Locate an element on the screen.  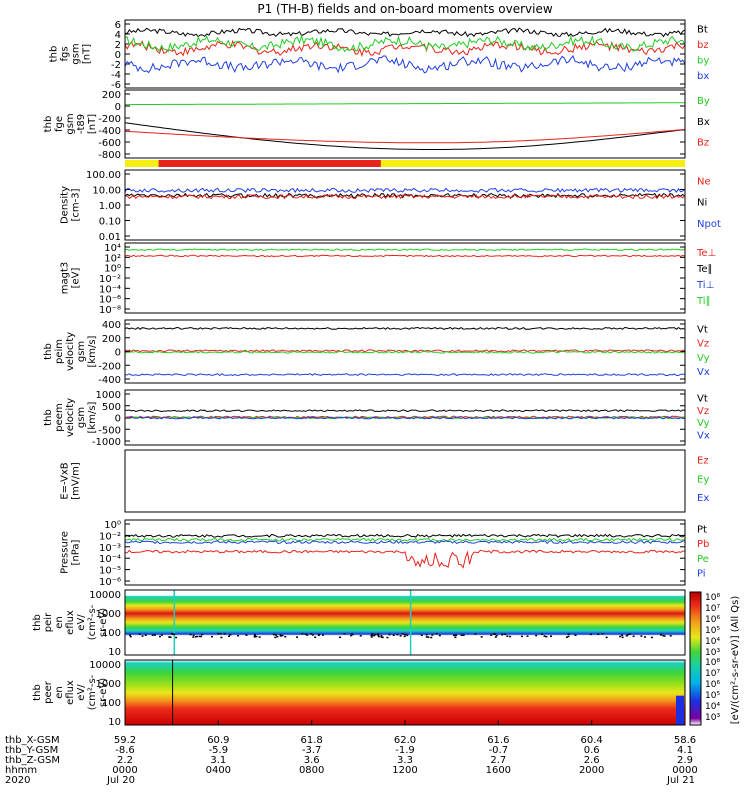
legend-entry: Ex is located at coordinates (703, 498).